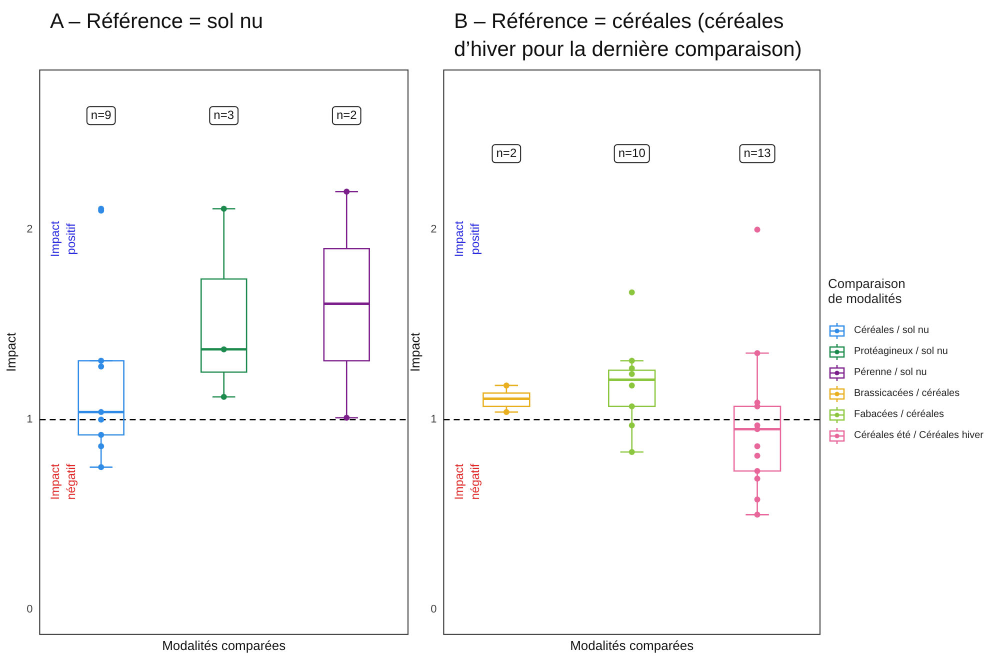  Describe the element at coordinates (901, 351) in the screenshot. I see `legend-label: Protéagineux / sol nu` at that location.